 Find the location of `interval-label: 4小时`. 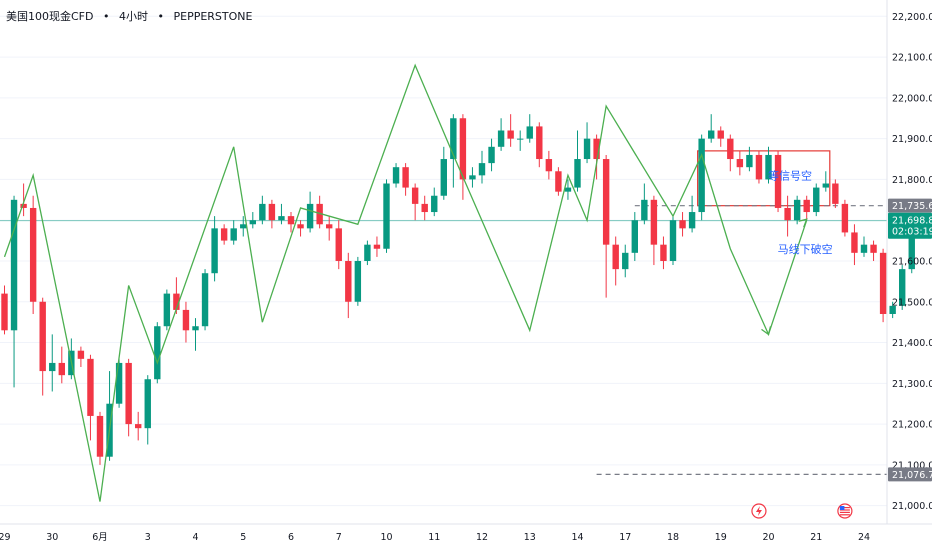

interval-label: 4小时 is located at coordinates (133, 16).